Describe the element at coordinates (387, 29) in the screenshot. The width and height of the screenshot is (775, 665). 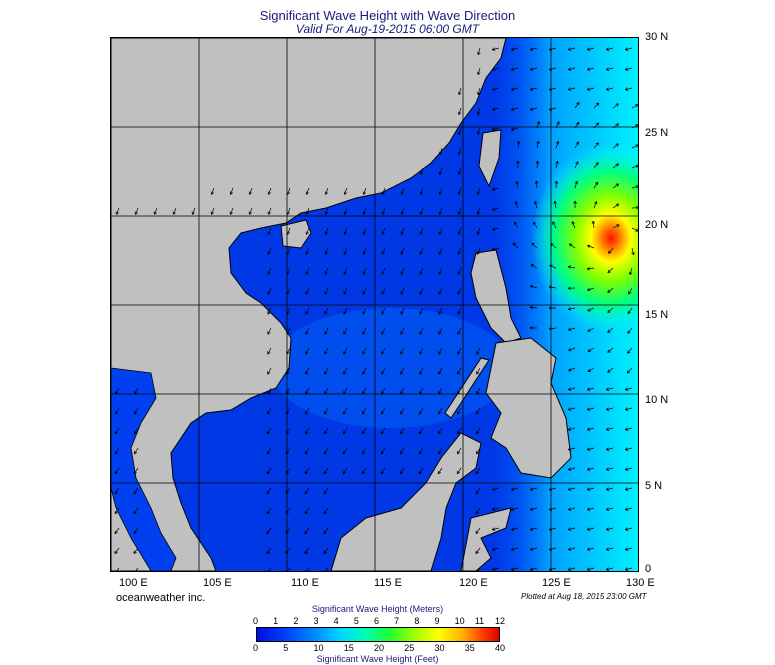
I see `map-subtitle: Valid For Aug-19-2015 06:00 GMT` at that location.